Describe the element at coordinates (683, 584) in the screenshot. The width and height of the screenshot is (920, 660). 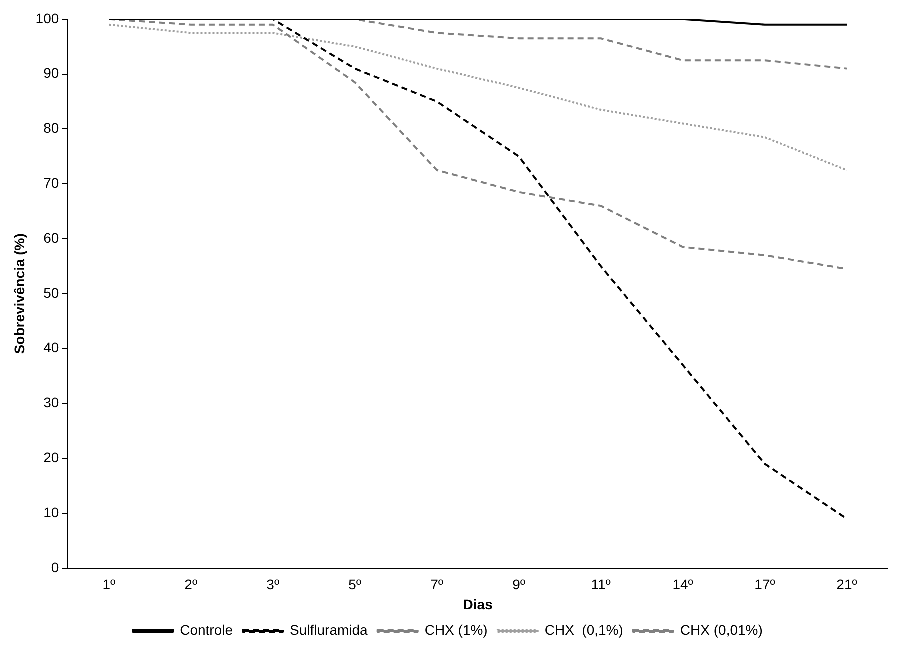
I see `x-tick-label: 14º` at that location.